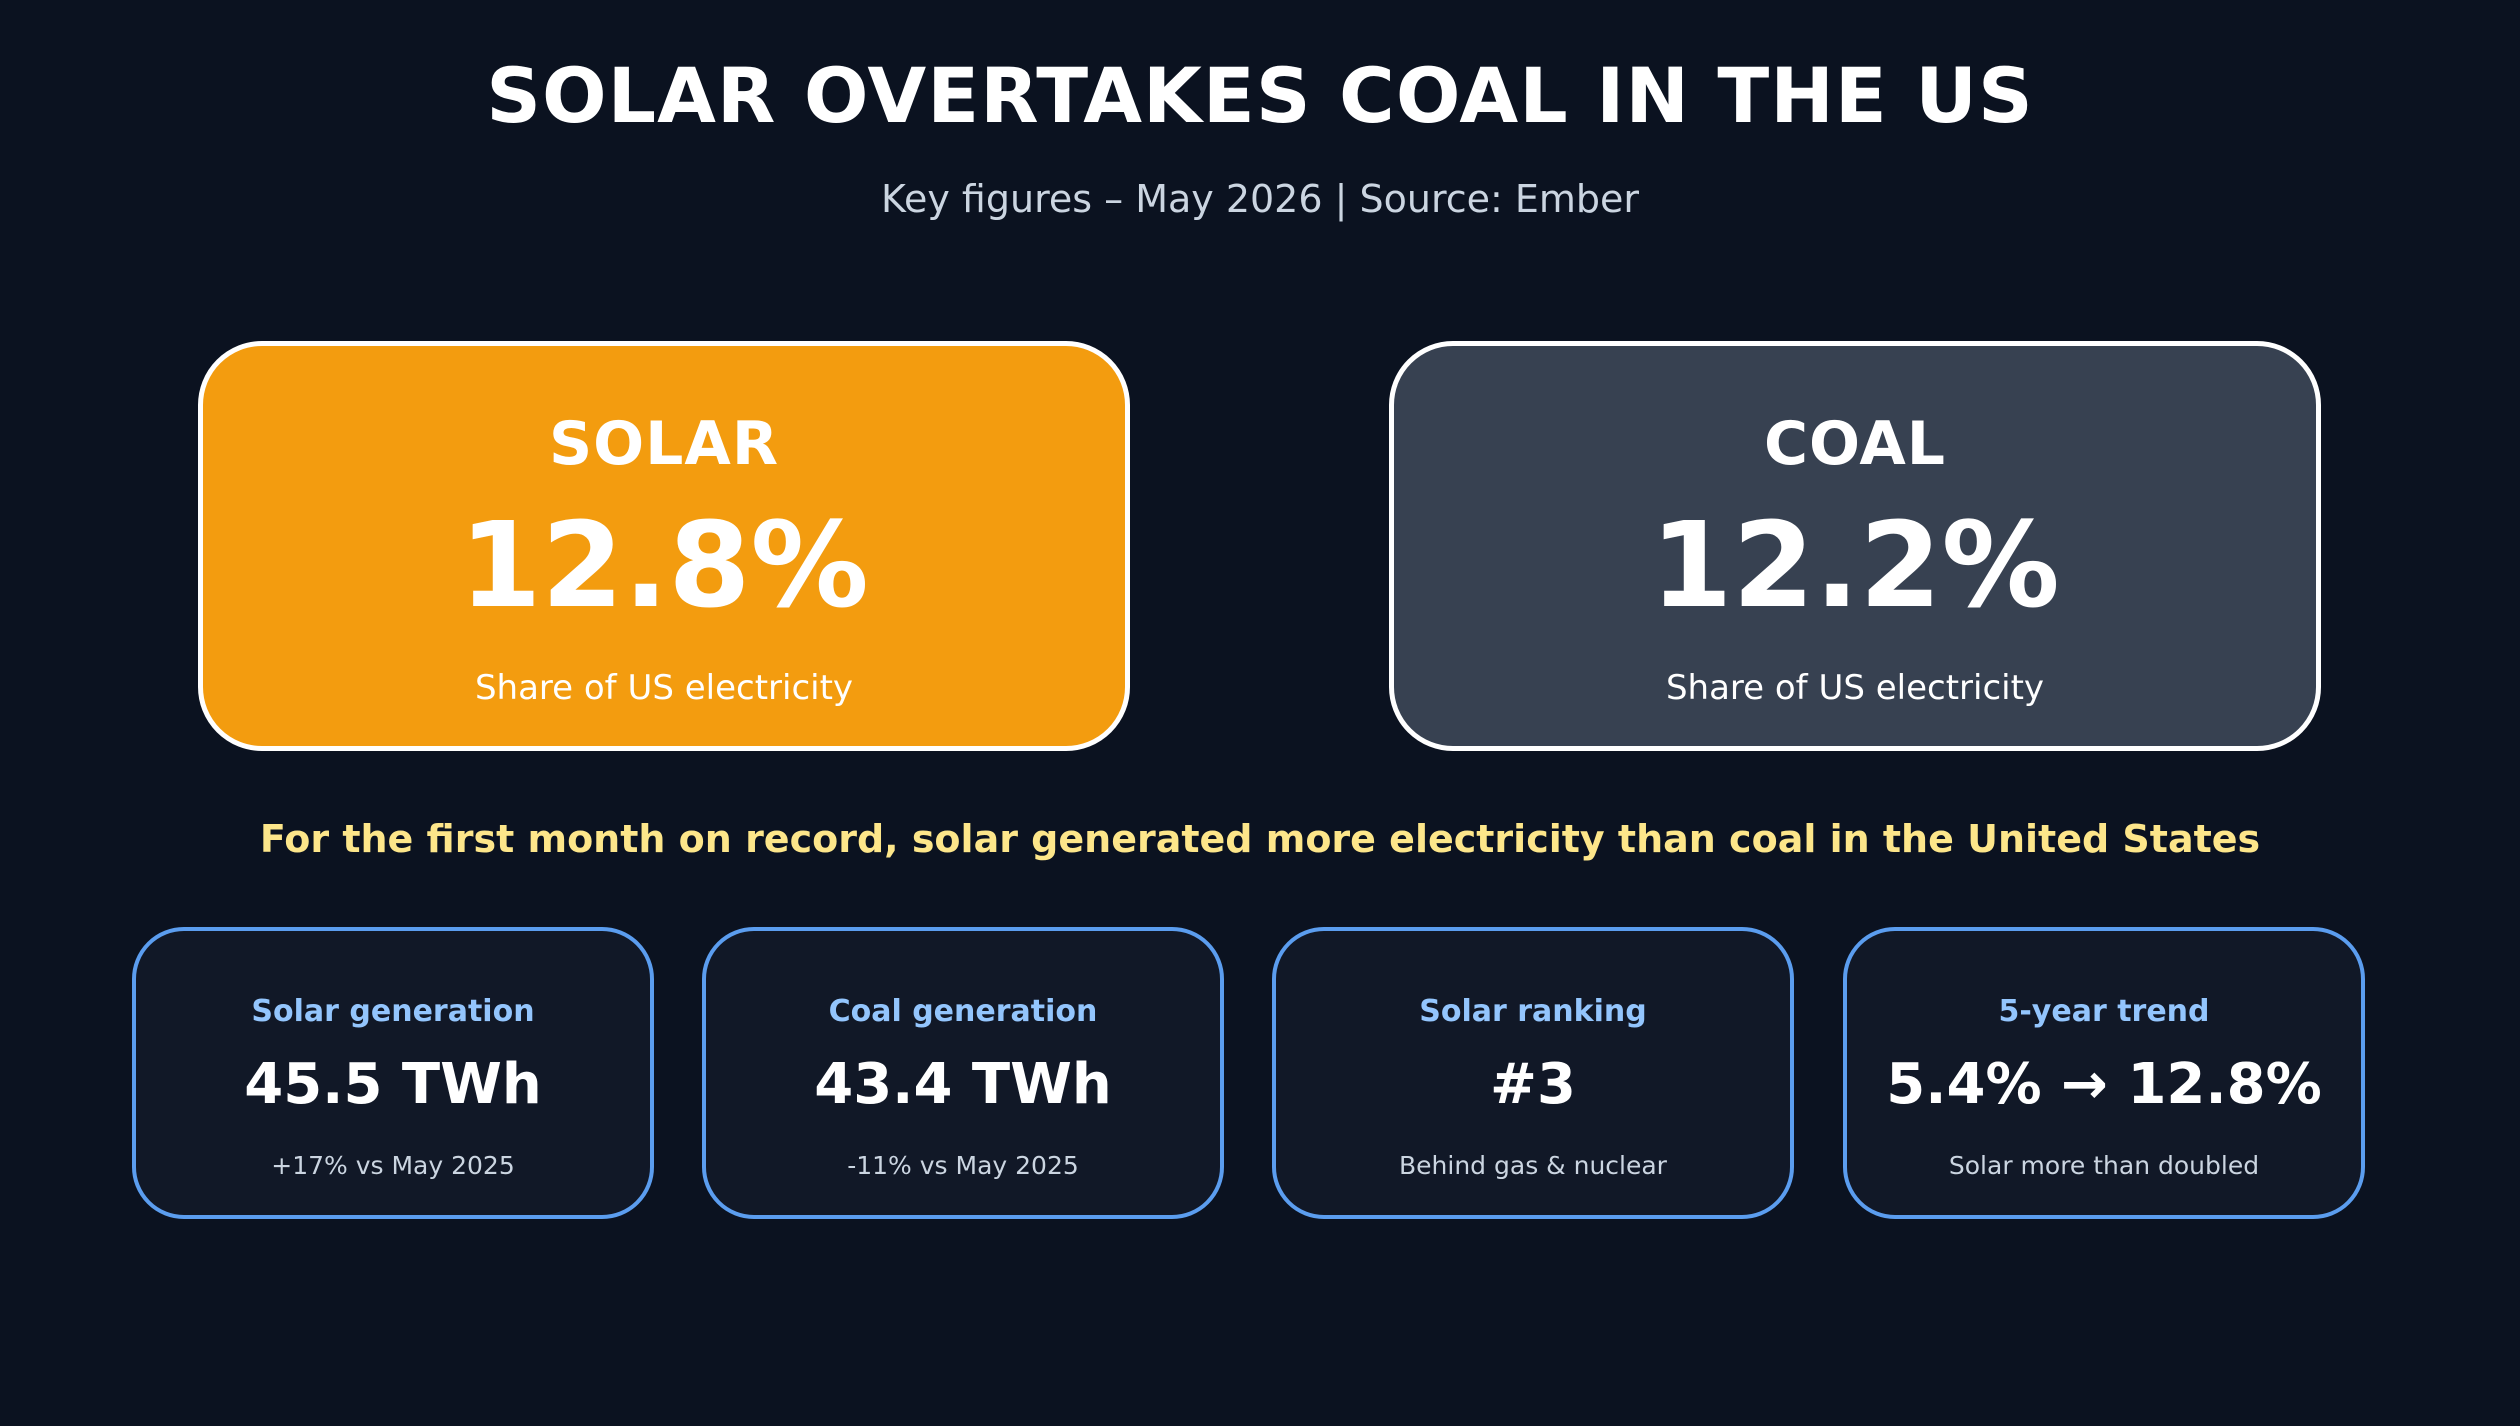 The image size is (2520, 1426). What do you see at coordinates (664, 688) in the screenshot?
I see `solar-card-caption: Share of US electricity` at bounding box center [664, 688].